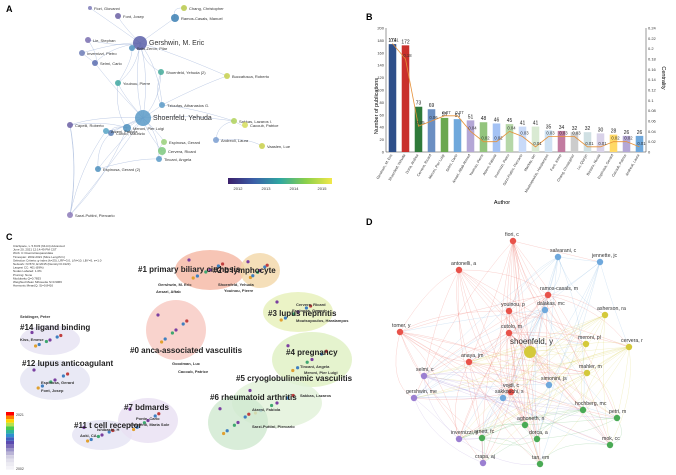 Image resolution: width=676 pixels, height=475 pixels. What do you see at coordinates (652, 110) in the screenshot?
I see `b-y2tick: 0.08` at bounding box center [652, 110].